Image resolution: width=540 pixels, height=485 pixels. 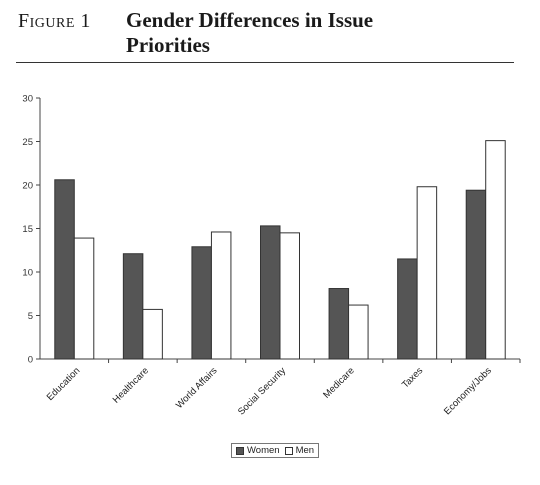 What do you see at coordinates (27, 273) in the screenshot?
I see `y-tick-label: 10` at bounding box center [27, 273].